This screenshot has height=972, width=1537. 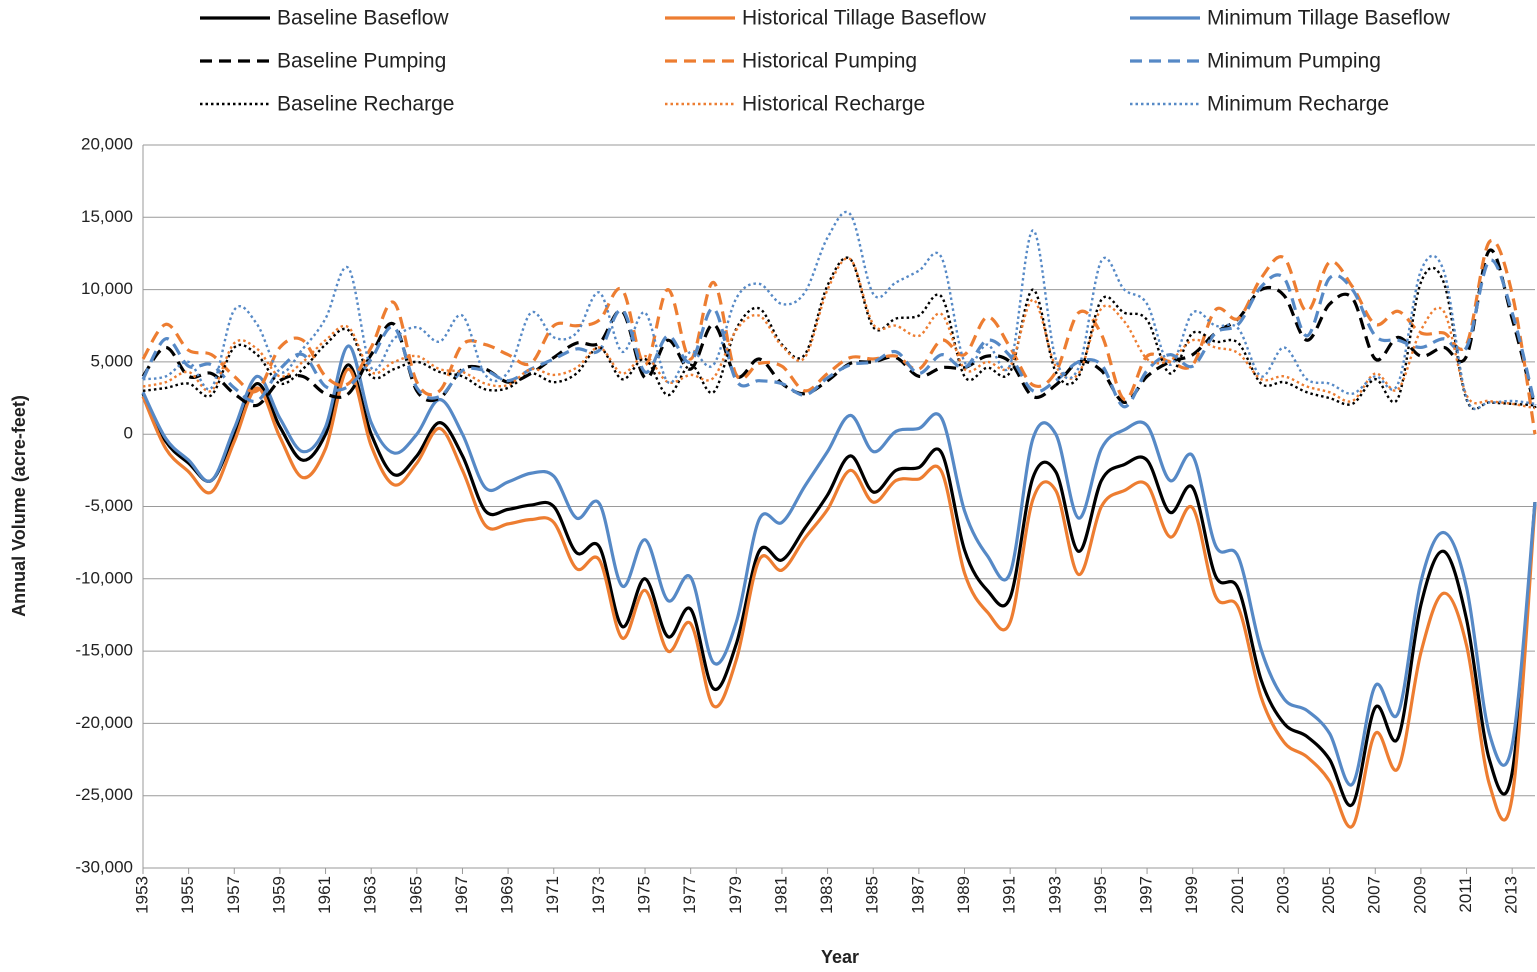 What do you see at coordinates (187, 895) in the screenshot?
I see `x-tick-label: 1955` at bounding box center [187, 895].